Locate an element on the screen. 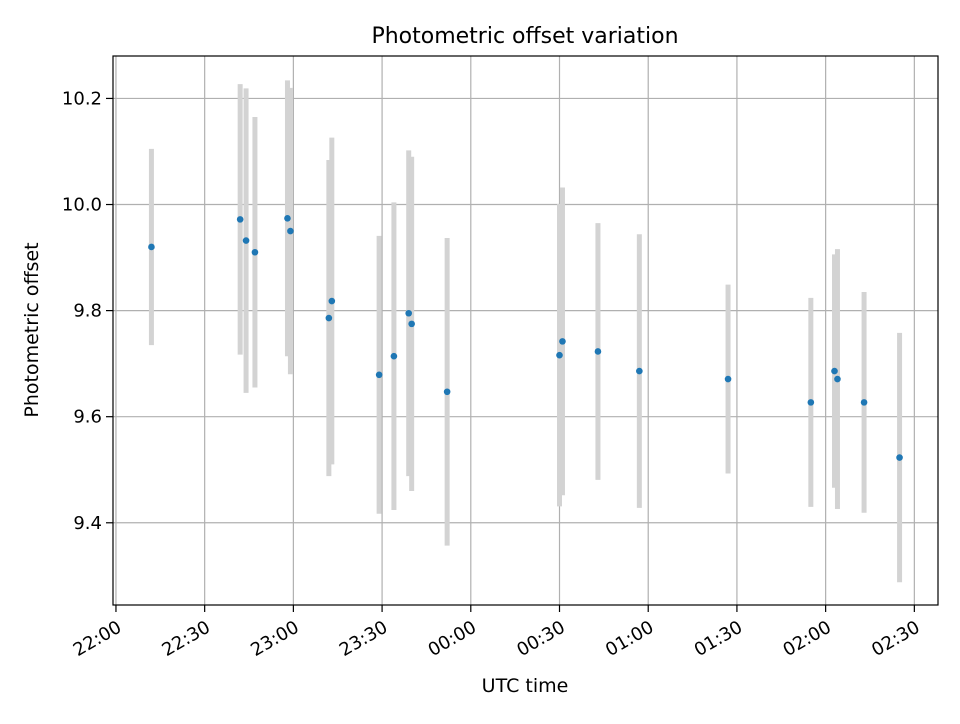 The width and height of the screenshot is (960, 724). y-axis-ticks: 9.4 9.6 9.8 10.0 10.2 is located at coordinates (87, 311).